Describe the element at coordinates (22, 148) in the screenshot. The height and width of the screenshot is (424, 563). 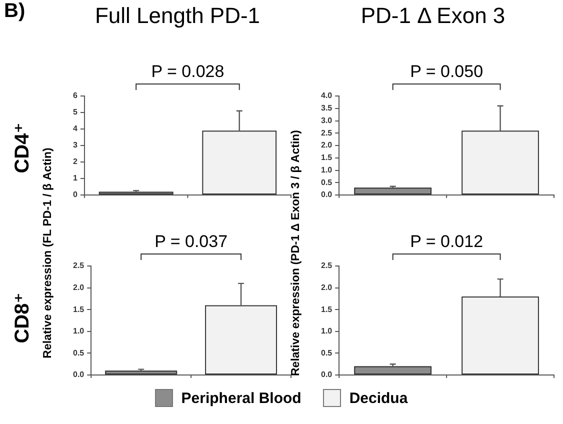
I see `text: CD4⁺` at that location.